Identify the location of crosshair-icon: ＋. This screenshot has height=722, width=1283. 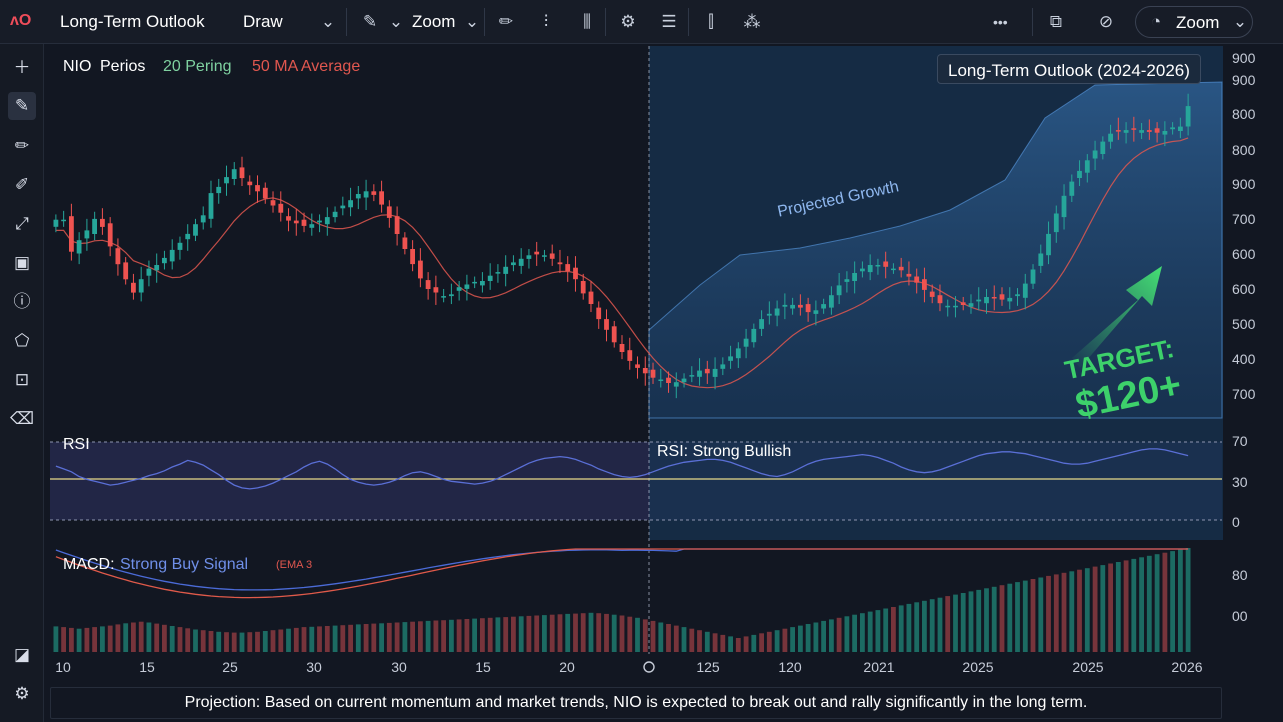
(22, 67).